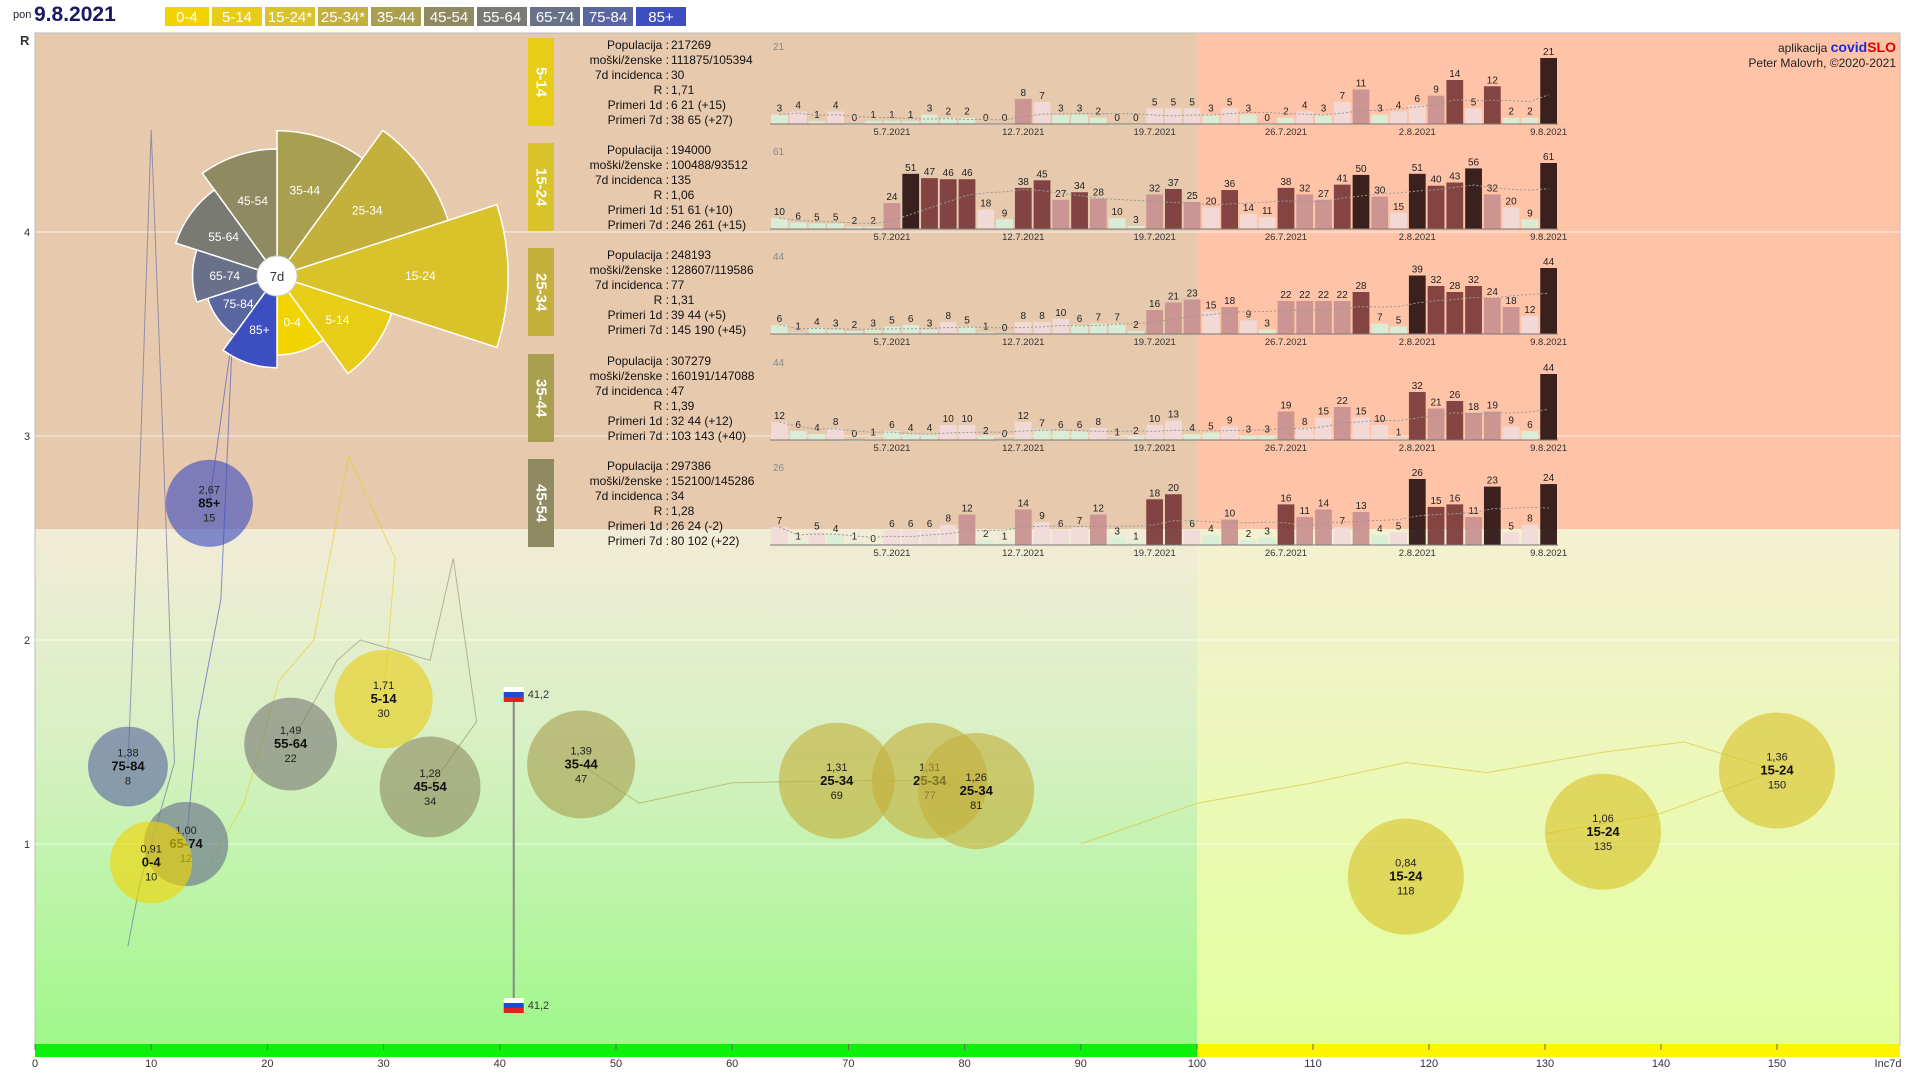  Describe the element at coordinates (949, 173) in the screenshot. I see `panel-bar-label: 46` at that location.